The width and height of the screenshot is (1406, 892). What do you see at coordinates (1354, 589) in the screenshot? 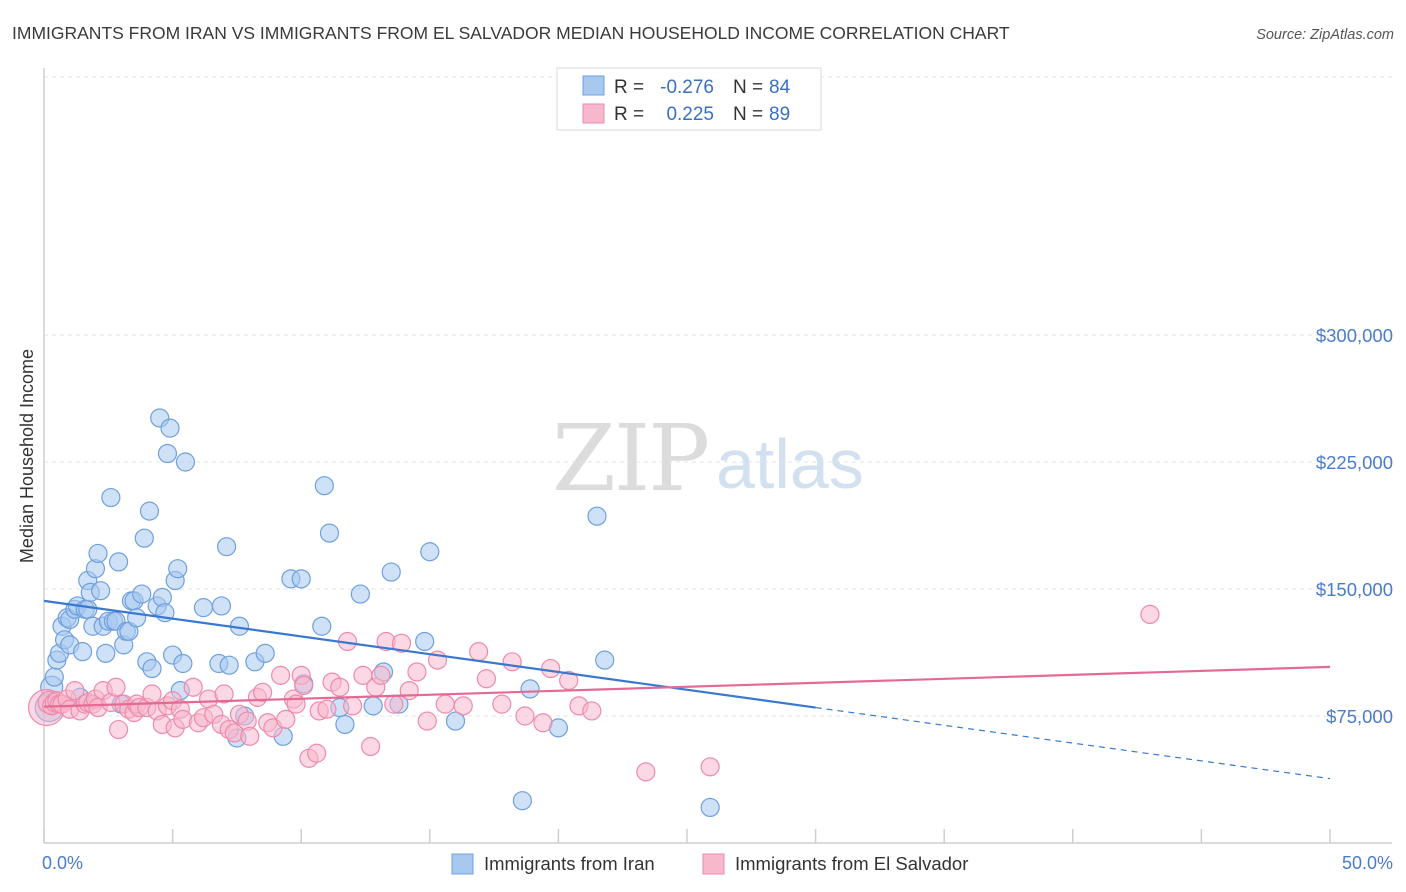
I see `y-tick-label-1: $150,000` at bounding box center [1354, 589].